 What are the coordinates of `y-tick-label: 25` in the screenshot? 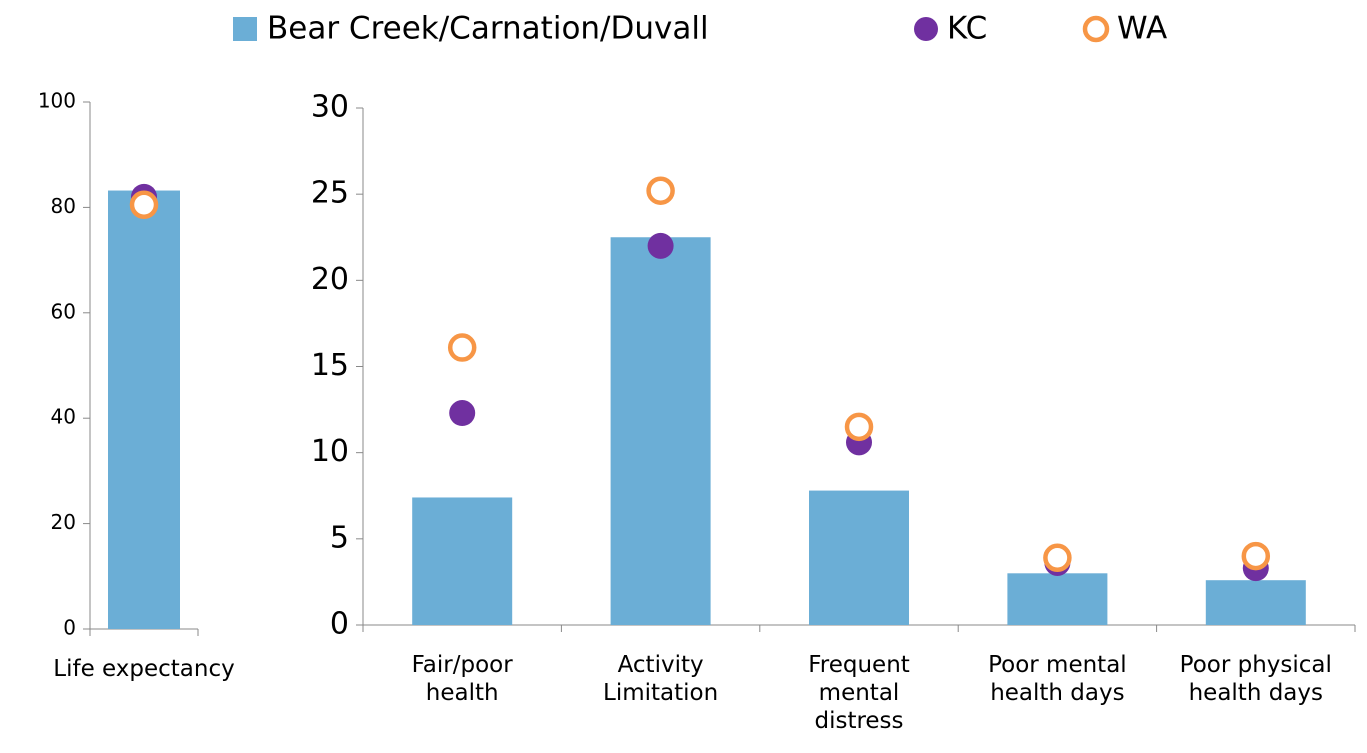 It's located at (330, 193).